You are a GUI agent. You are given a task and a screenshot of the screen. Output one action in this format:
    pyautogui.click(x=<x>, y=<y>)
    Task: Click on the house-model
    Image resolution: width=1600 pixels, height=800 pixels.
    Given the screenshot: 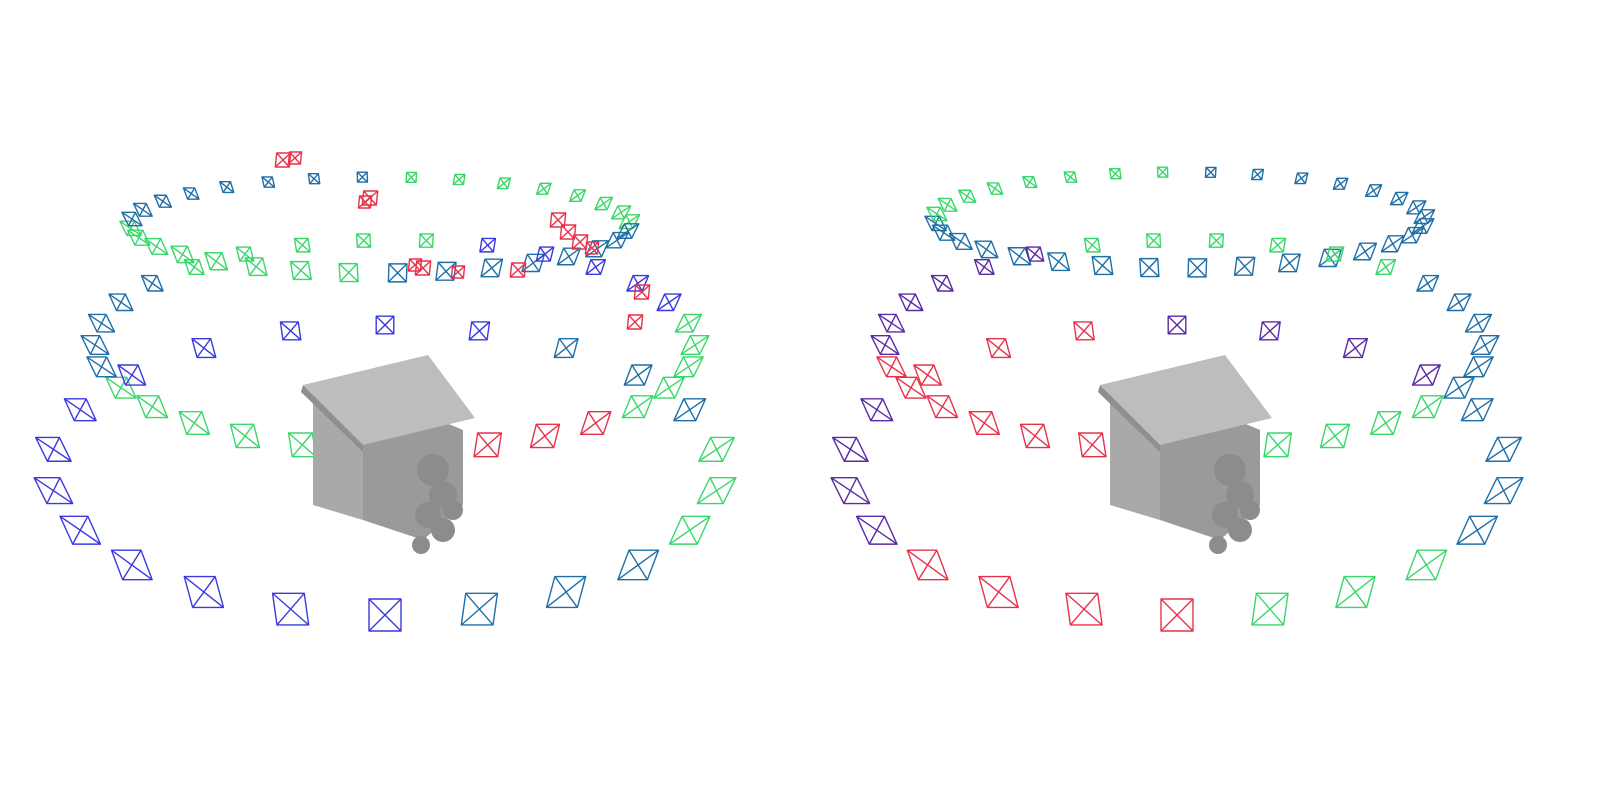 What is the action you would take?
    pyautogui.click(x=388, y=454)
    